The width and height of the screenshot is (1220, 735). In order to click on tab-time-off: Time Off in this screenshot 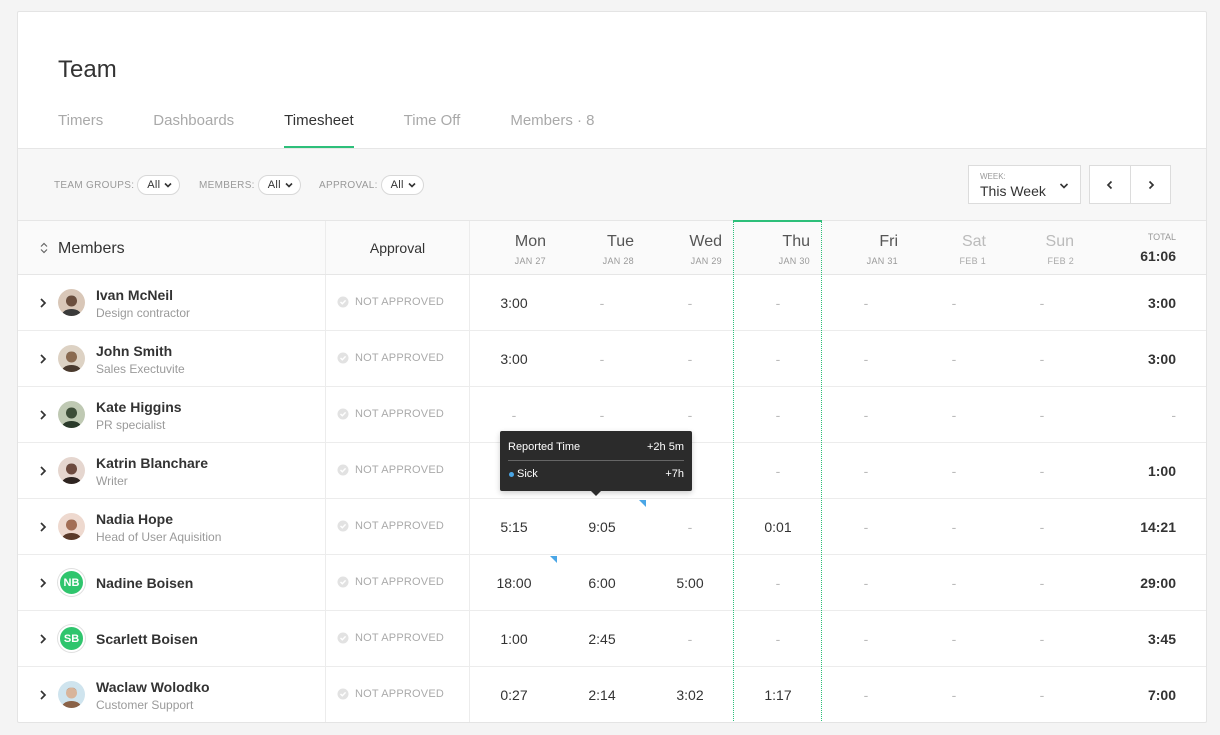, I will do `click(432, 120)`.